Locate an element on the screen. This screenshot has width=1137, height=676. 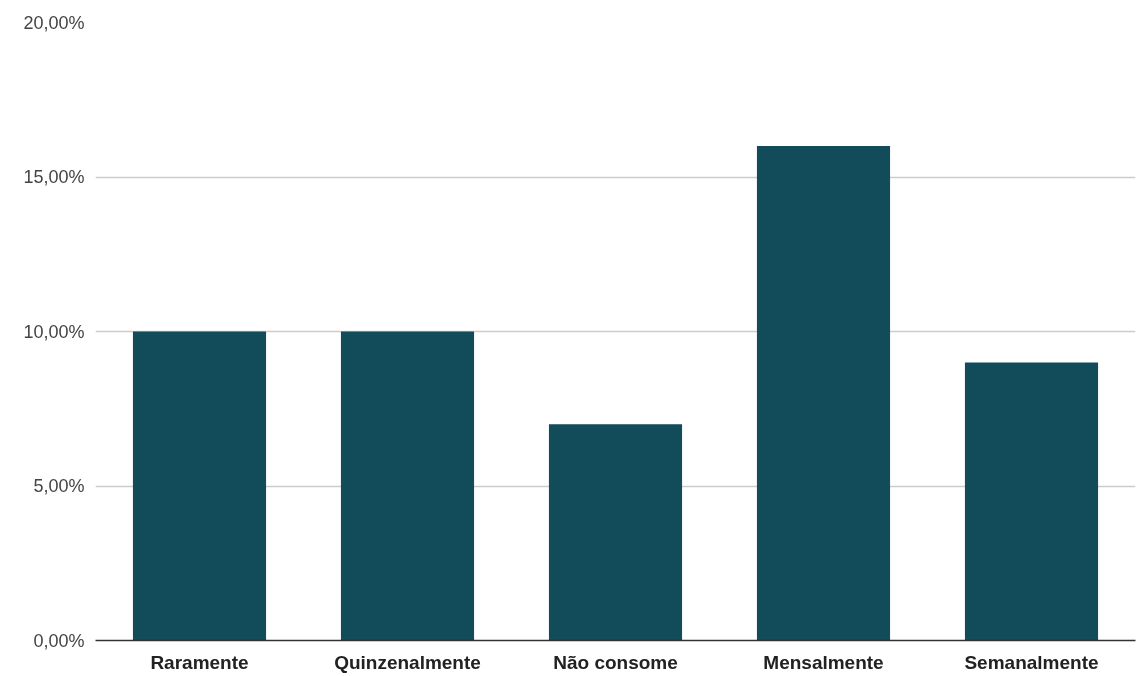
y-tick-label: 15,00% is located at coordinates (54, 177).